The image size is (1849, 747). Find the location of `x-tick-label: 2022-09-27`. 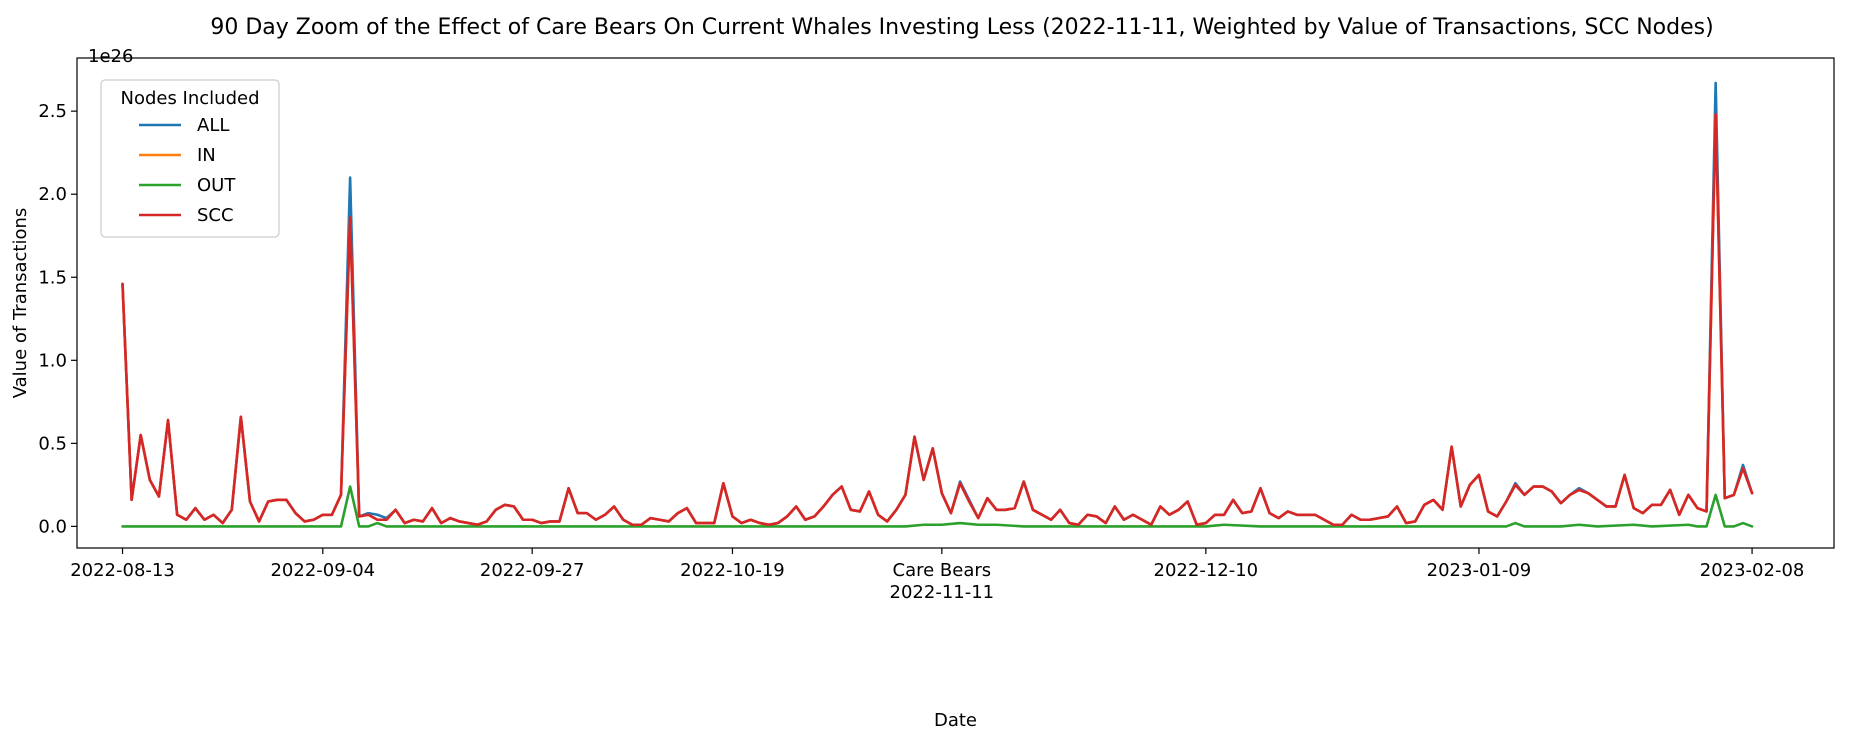

x-tick-label: 2022-09-27 is located at coordinates (532, 570).